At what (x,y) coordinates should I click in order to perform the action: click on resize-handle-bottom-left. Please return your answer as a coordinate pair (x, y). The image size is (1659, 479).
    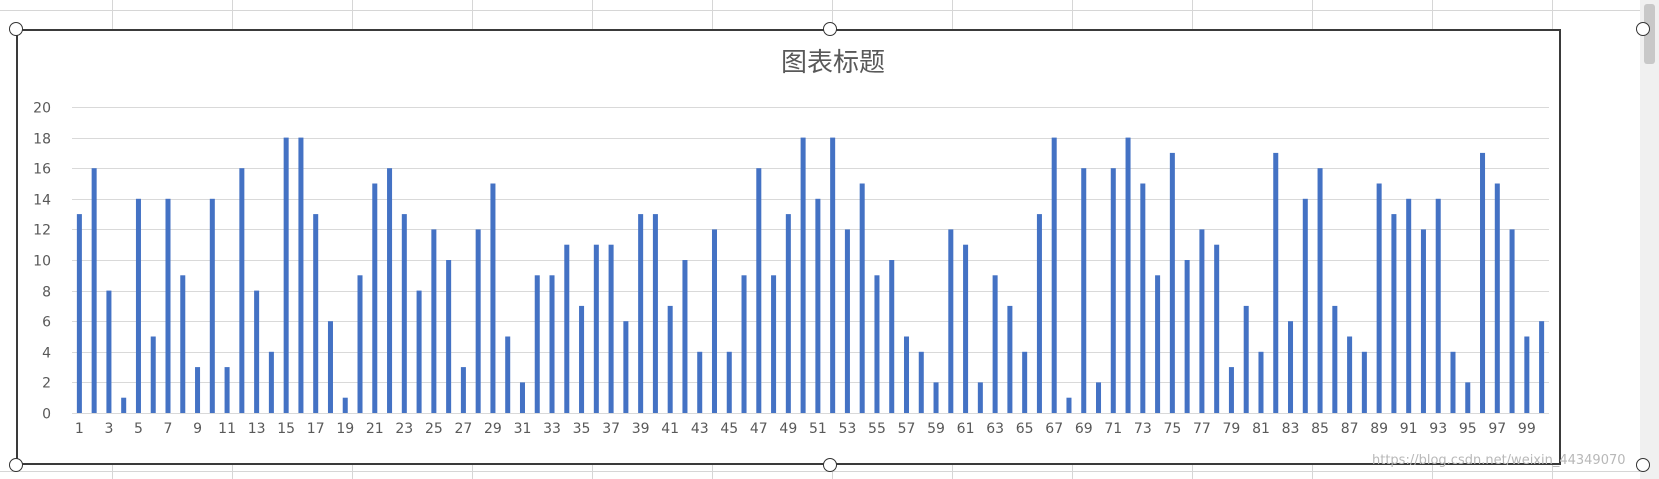
    Looking at the image, I should click on (16, 465).